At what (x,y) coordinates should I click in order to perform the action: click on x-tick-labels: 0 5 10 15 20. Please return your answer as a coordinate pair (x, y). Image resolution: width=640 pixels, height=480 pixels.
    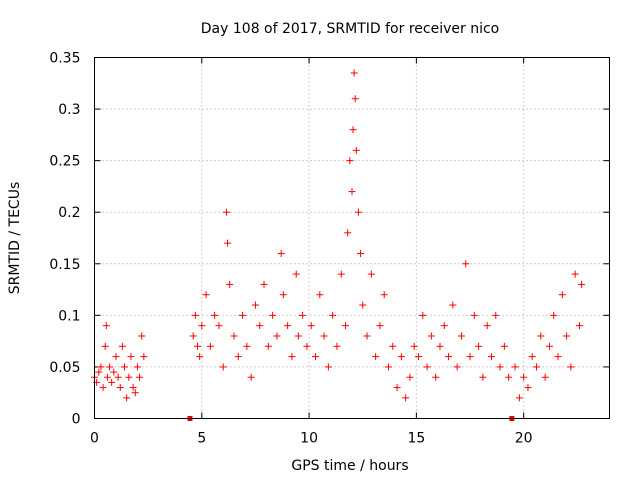
    Looking at the image, I should click on (311, 439).